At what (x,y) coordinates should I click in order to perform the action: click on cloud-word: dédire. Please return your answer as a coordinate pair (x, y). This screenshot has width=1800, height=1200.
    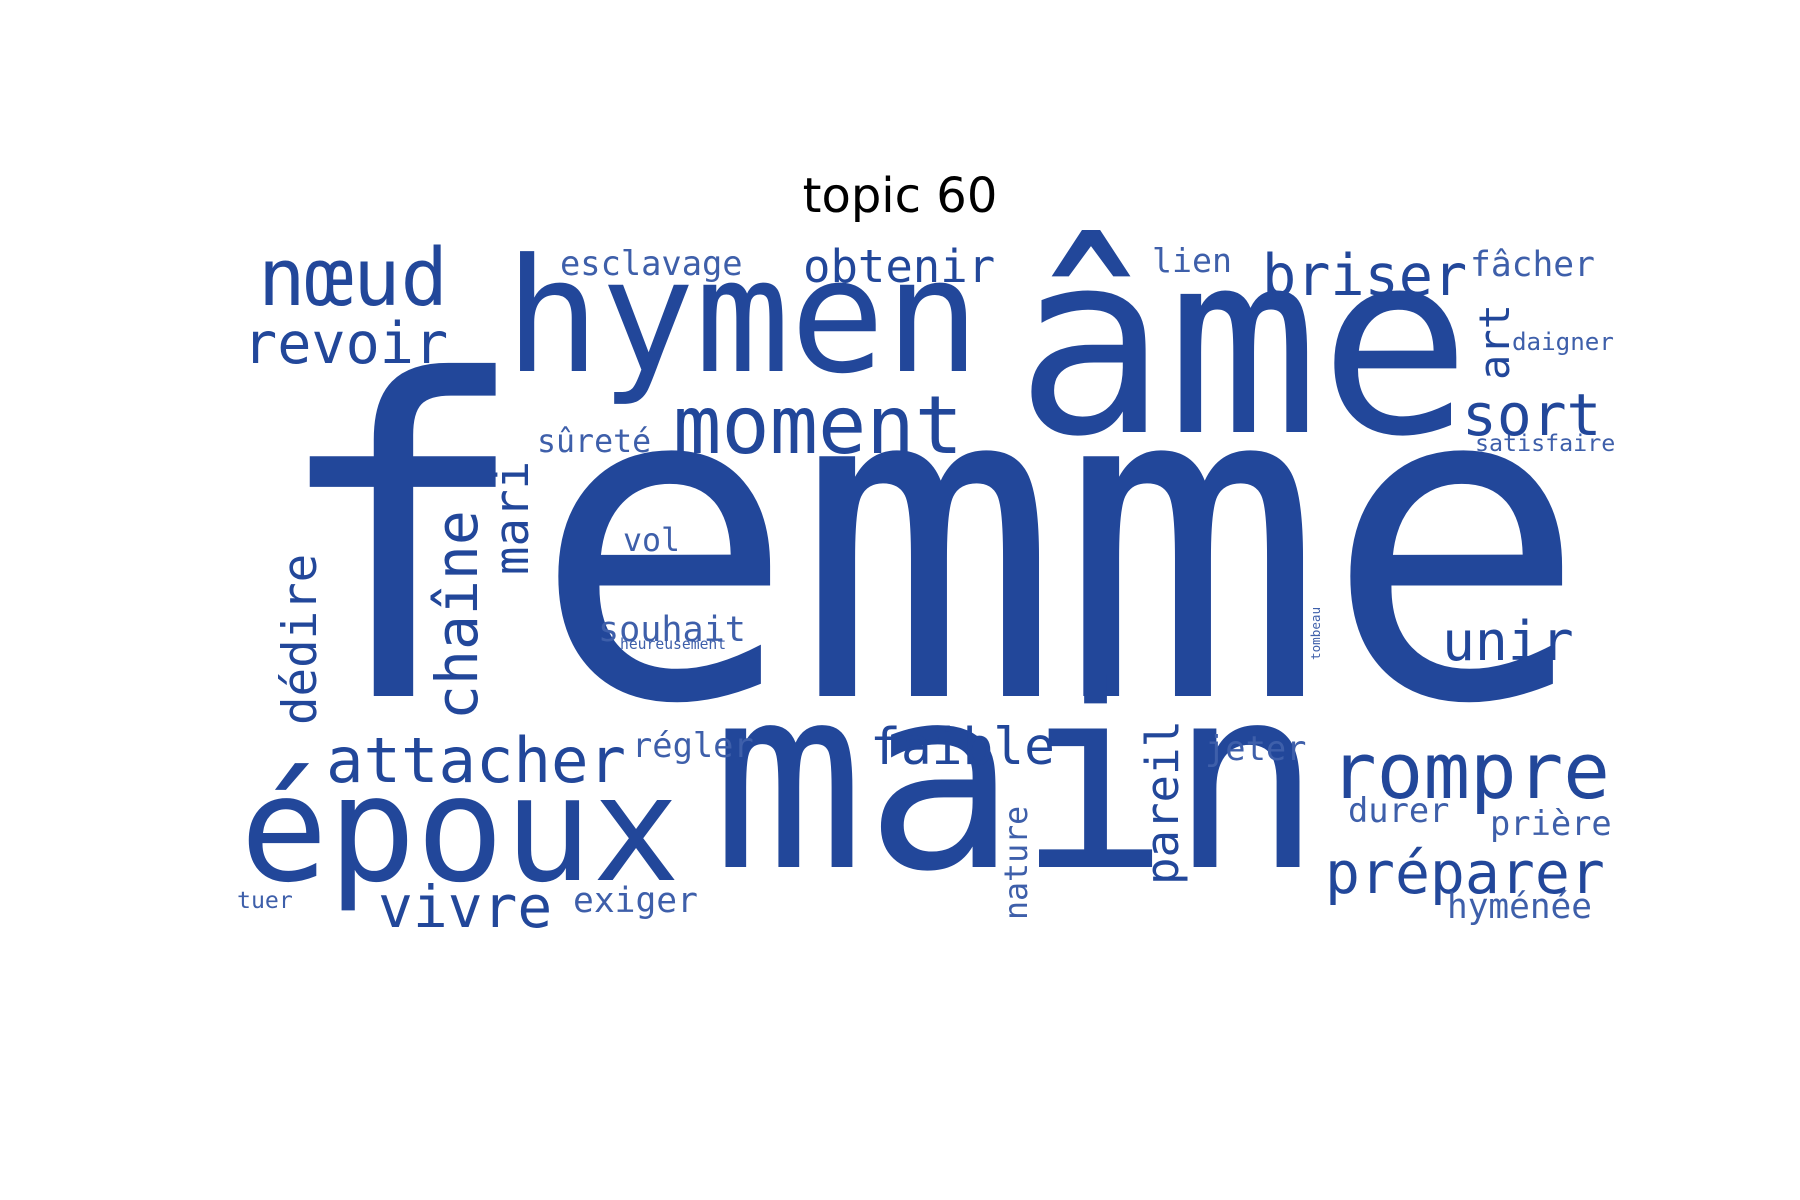
    Looking at the image, I should click on (300, 639).